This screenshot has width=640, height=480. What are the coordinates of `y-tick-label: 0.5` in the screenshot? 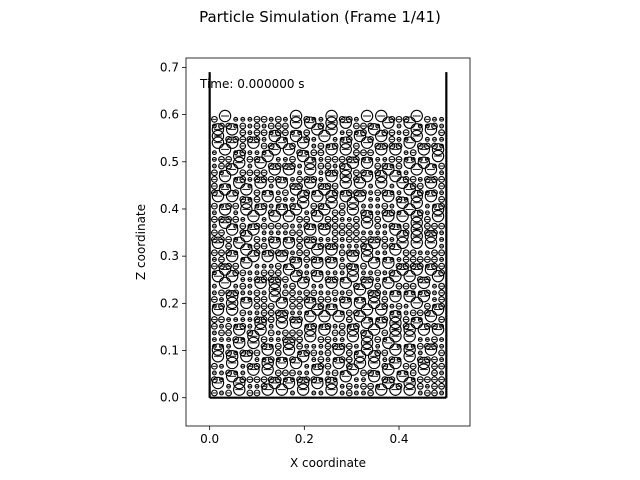 It's located at (169, 162).